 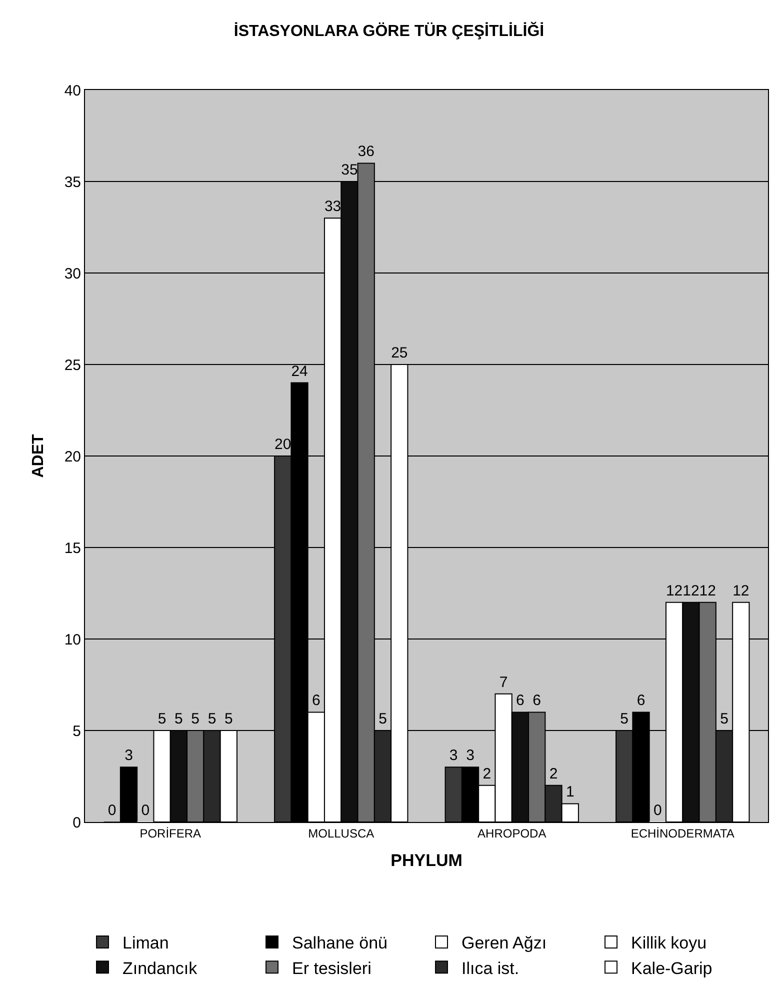 I want to click on data-label: 33, so click(x=333, y=207).